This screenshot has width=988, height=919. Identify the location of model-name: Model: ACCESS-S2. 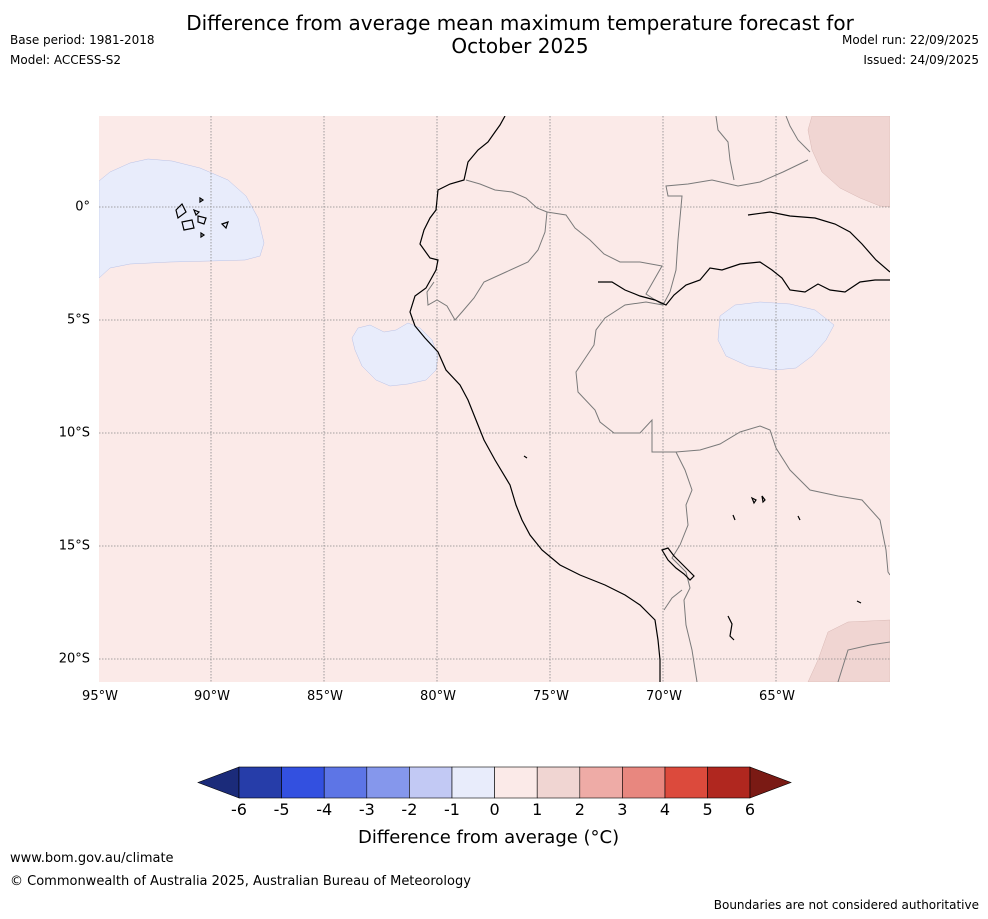
(66, 60).